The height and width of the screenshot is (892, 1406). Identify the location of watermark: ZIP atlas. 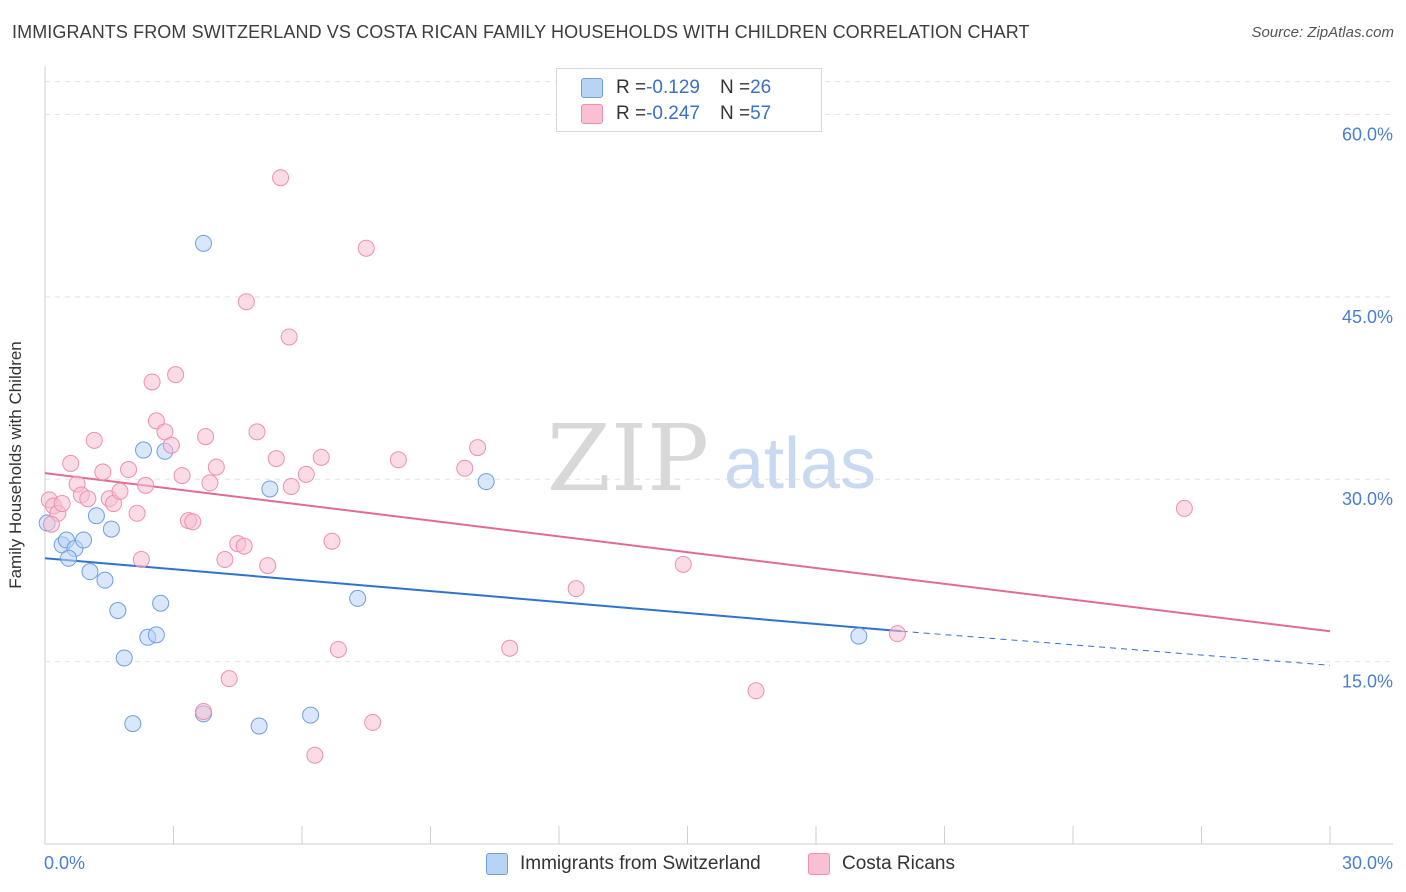
(711, 458).